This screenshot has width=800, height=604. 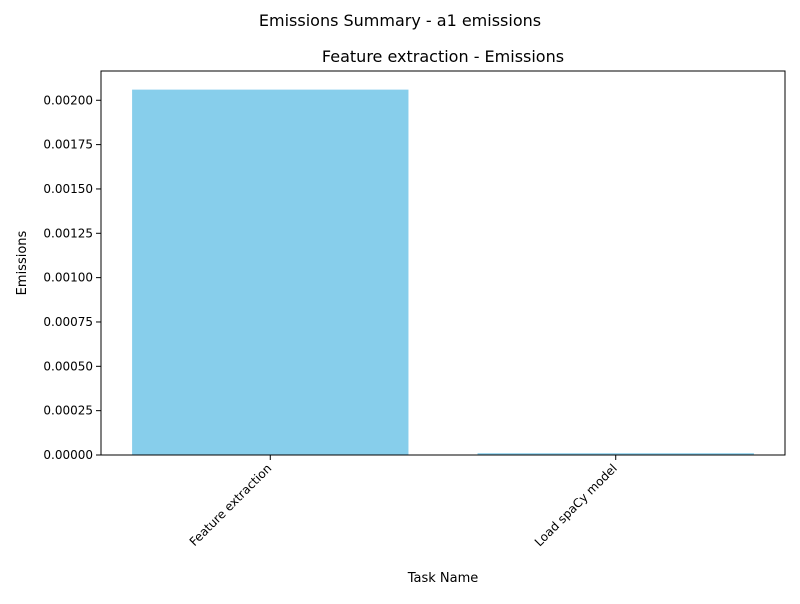 I want to click on x-axis-label: Task Name, so click(x=443, y=578).